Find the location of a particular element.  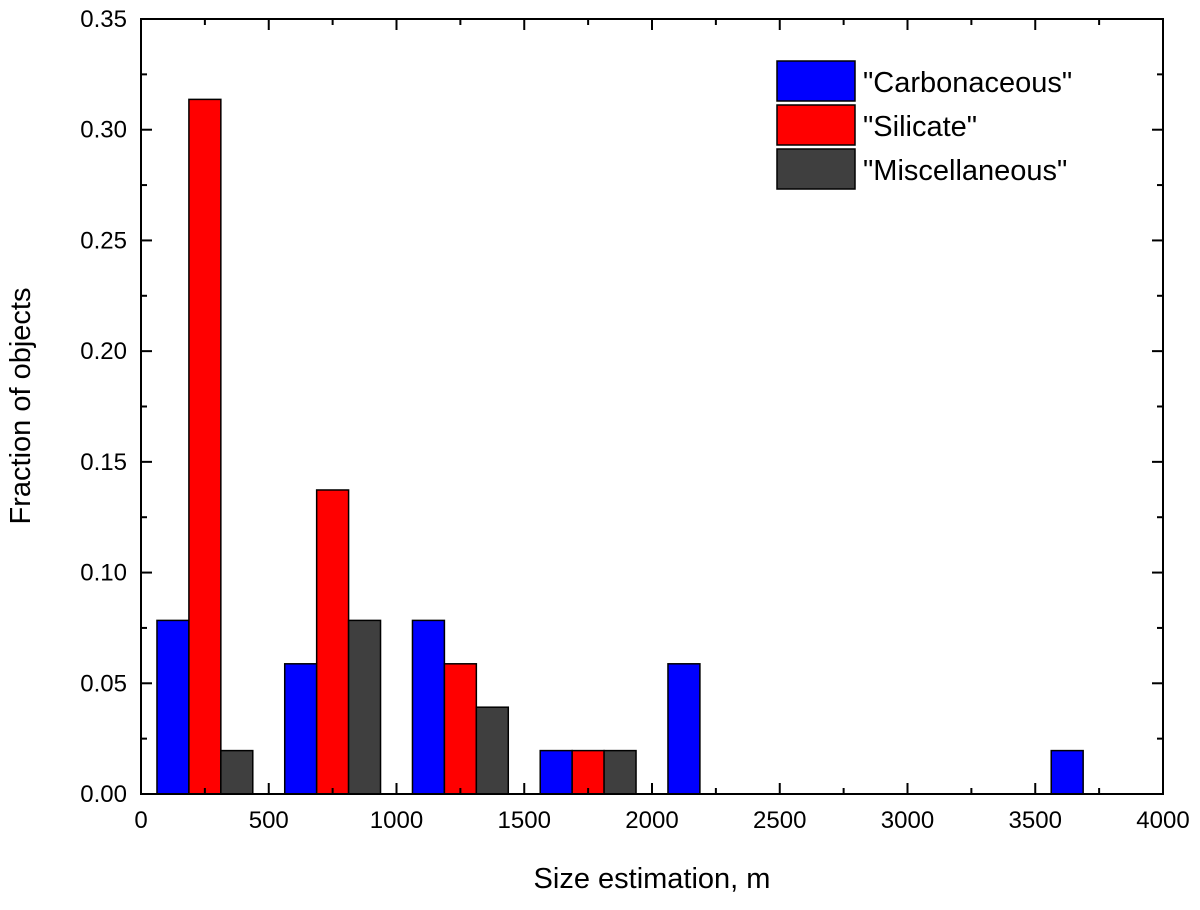

x-axis-title: Size estimation, m is located at coordinates (652, 879).